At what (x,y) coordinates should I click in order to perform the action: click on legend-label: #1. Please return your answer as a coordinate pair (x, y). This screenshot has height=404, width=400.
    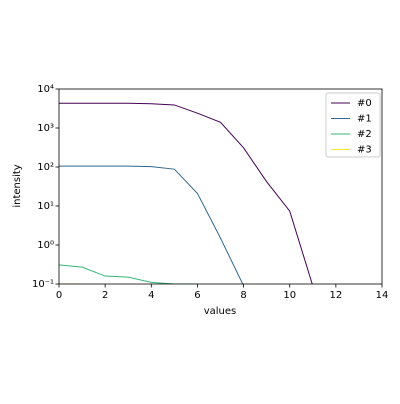
    Looking at the image, I should click on (364, 119).